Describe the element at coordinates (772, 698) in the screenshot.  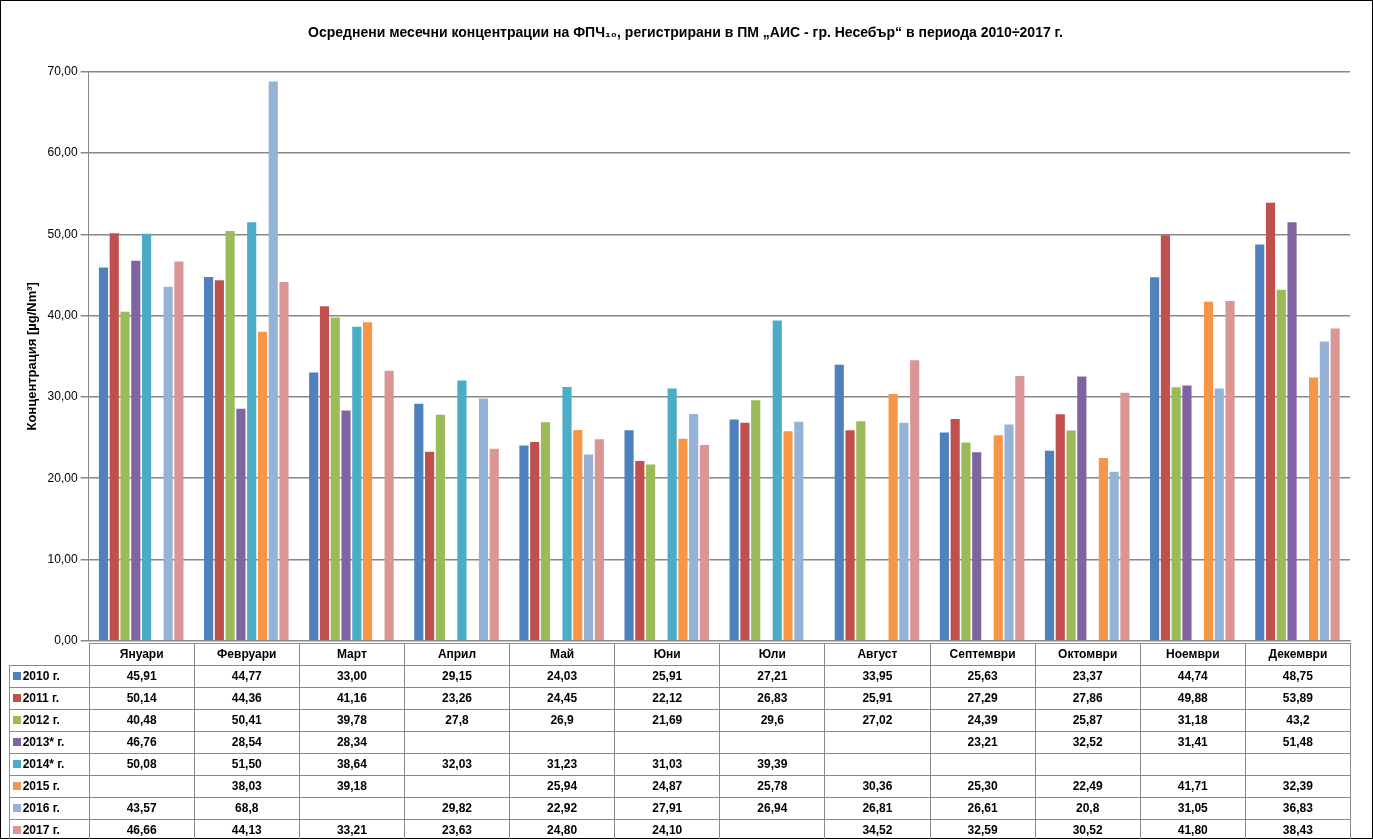
I see `data-label: 26,83` at that location.